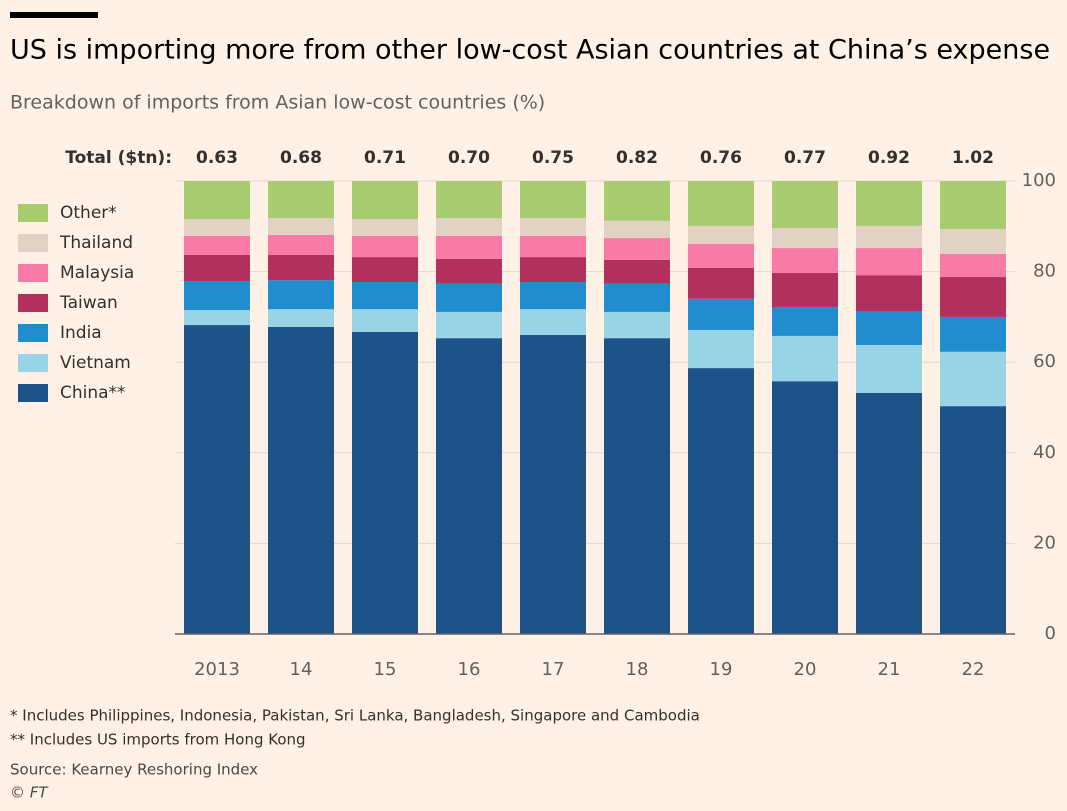  I want to click on y-tick-label: 40, so click(1044, 452).